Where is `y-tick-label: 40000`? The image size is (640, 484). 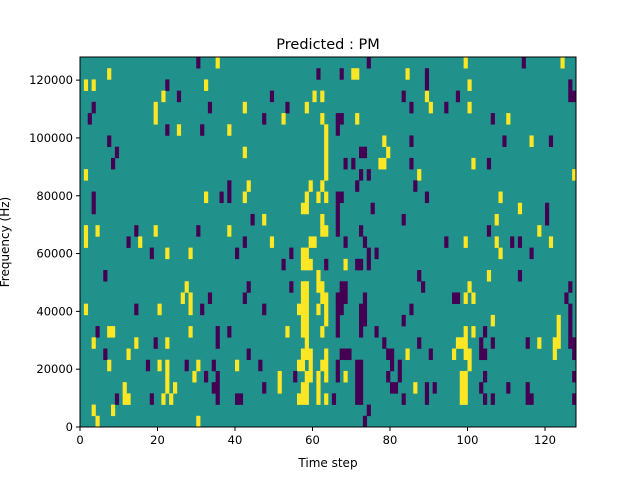
y-tick-label: 40000 is located at coordinates (54, 311).